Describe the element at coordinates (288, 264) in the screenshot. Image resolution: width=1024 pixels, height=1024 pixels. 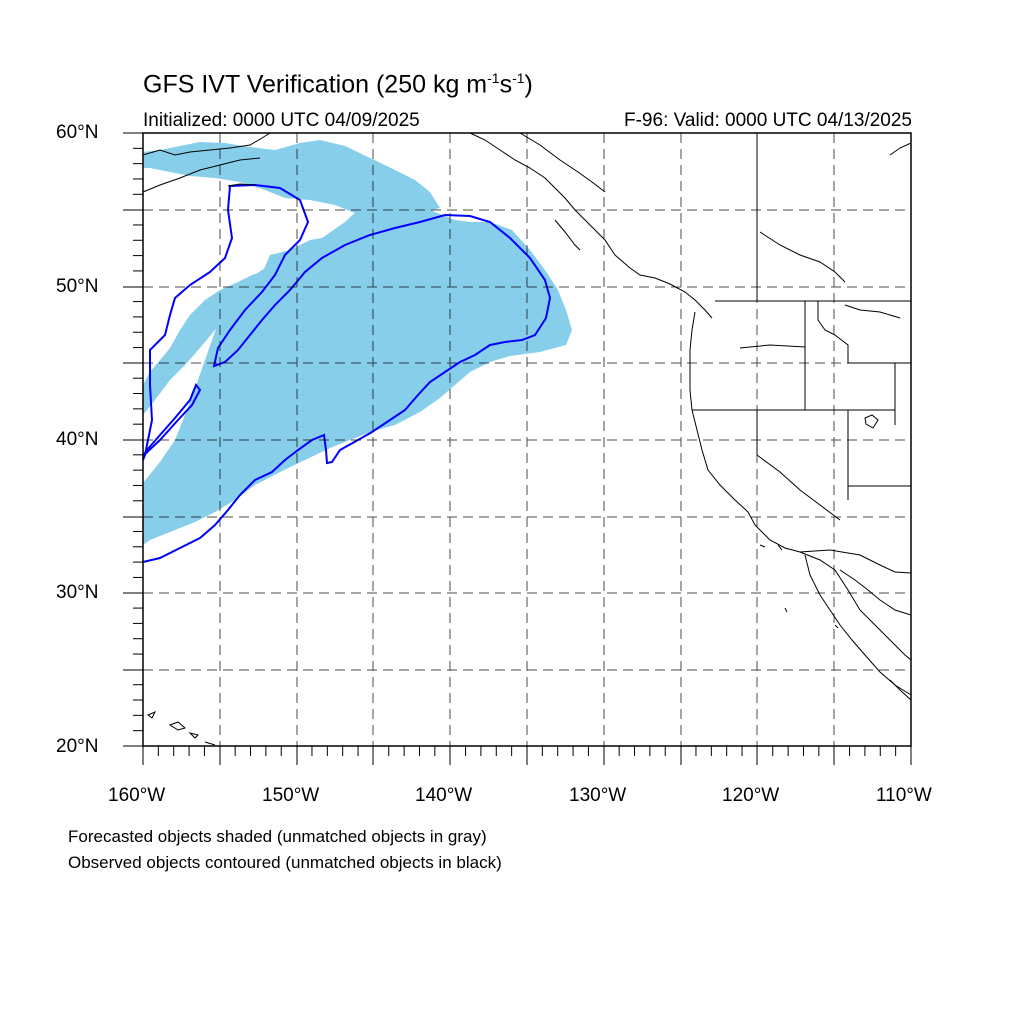
I see `forecast-object-gap-fill` at that location.